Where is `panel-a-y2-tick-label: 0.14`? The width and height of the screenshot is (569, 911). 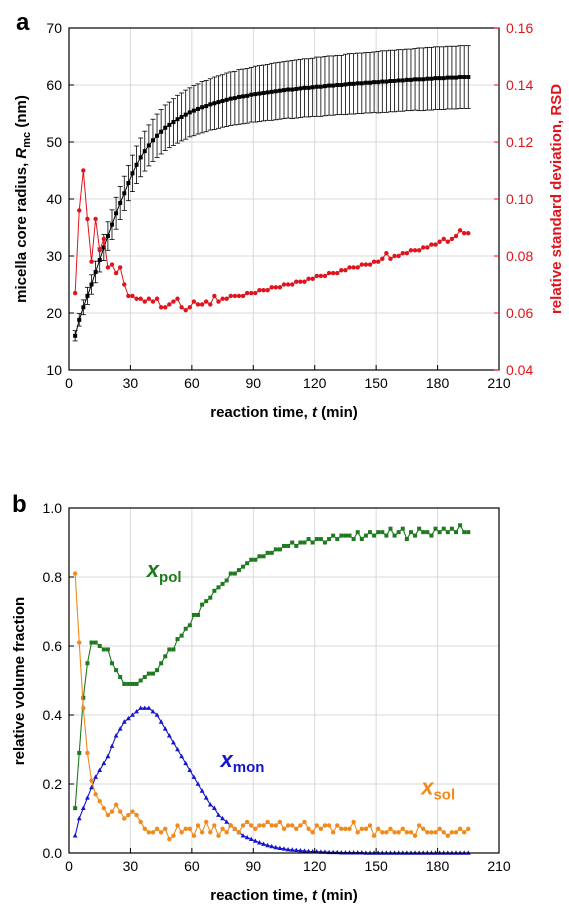
panel-a-y2-tick-label: 0.14 is located at coordinates (519, 85).